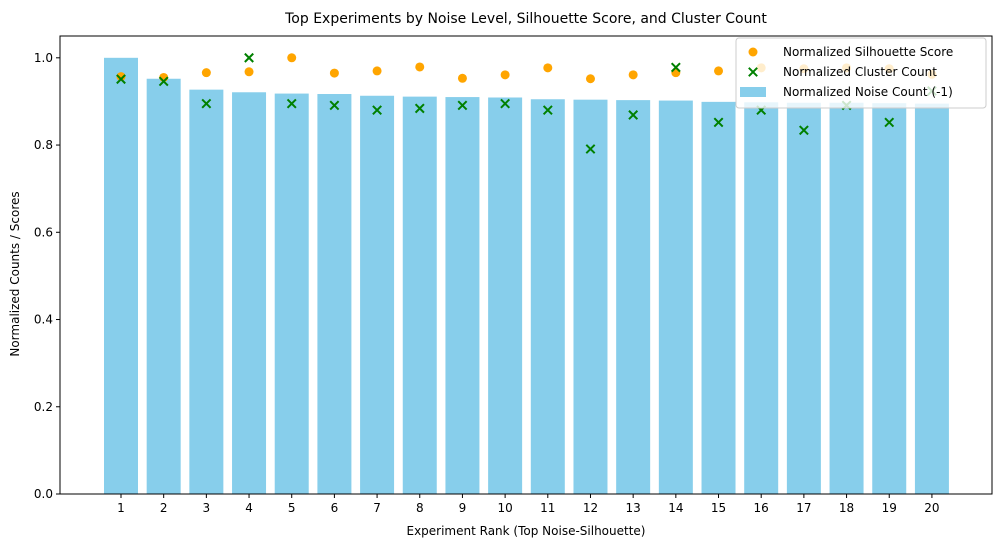  What do you see at coordinates (633, 508) in the screenshot?
I see `x-tick-label: 13` at bounding box center [633, 508].